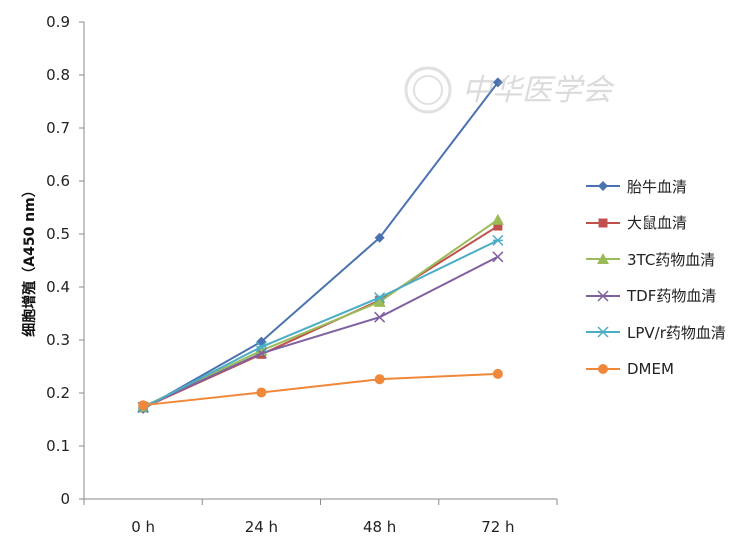 This screenshot has height=554, width=745. I want to click on y-tick-label: 0.3, so click(58, 340).